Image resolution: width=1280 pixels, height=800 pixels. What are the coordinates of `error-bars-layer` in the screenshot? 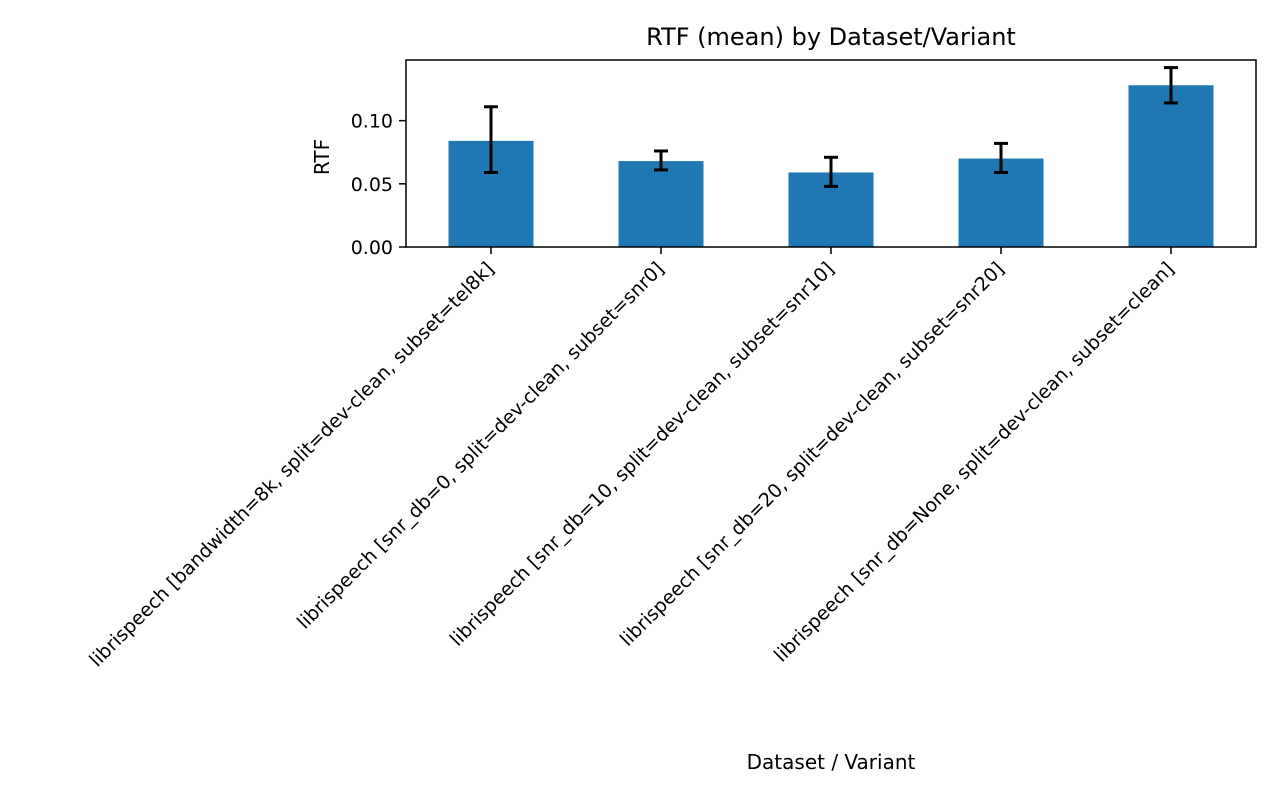 It's located at (831, 127).